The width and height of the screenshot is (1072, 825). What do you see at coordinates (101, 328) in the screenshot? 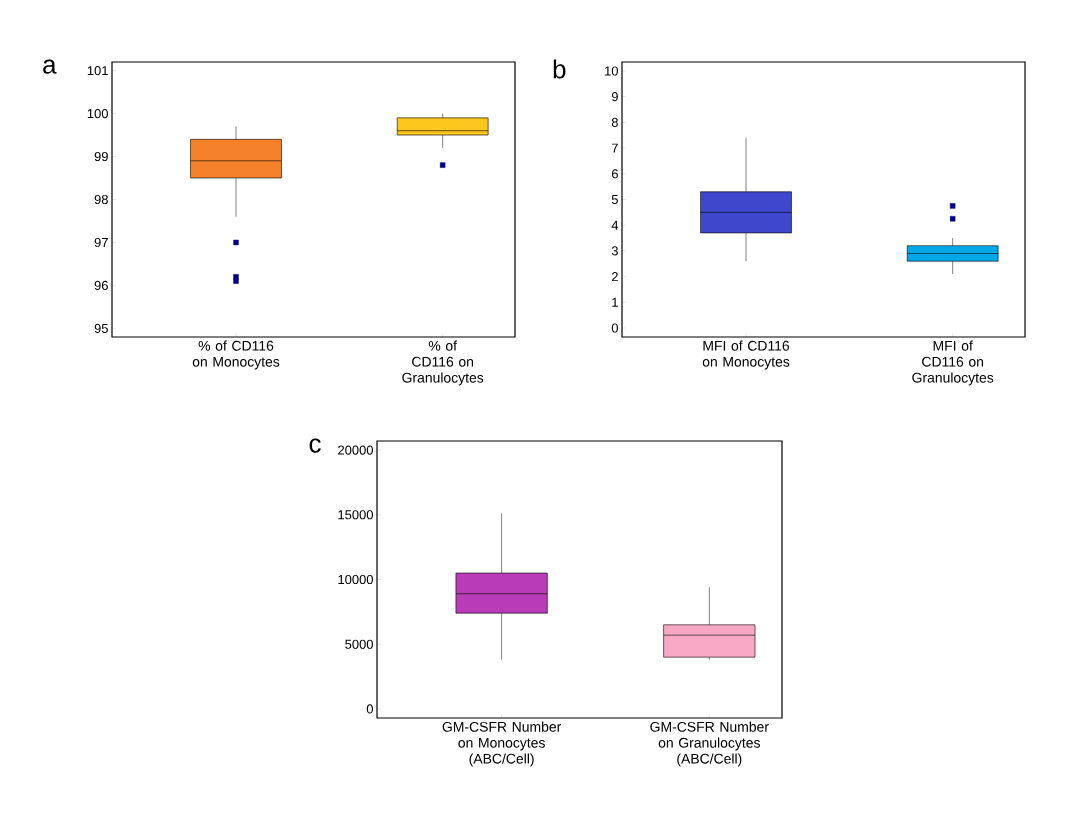
I see `y-tick-label: 95` at bounding box center [101, 328].